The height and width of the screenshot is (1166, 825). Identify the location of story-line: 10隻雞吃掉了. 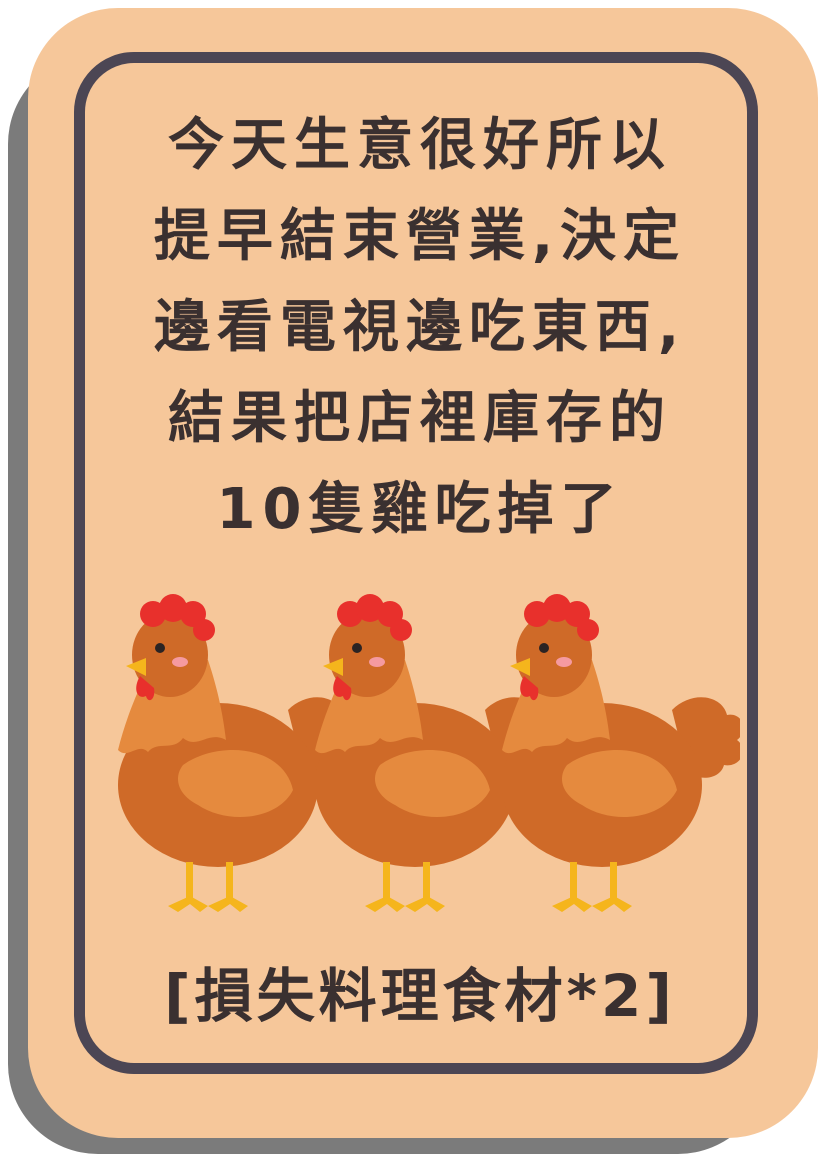
(420, 509).